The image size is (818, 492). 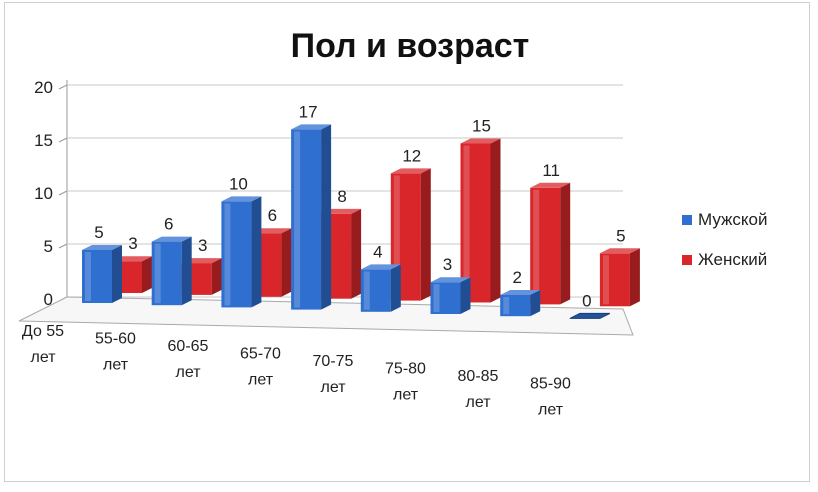 I want to click on x-category-label-line: 60-65, so click(x=188, y=346).